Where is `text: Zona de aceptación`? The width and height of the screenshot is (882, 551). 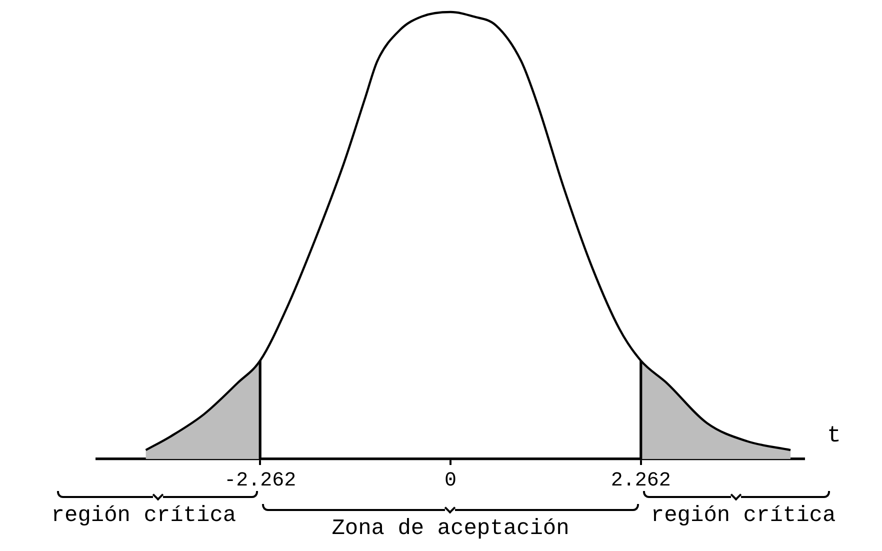
text: Zona de aceptación is located at coordinates (451, 528).